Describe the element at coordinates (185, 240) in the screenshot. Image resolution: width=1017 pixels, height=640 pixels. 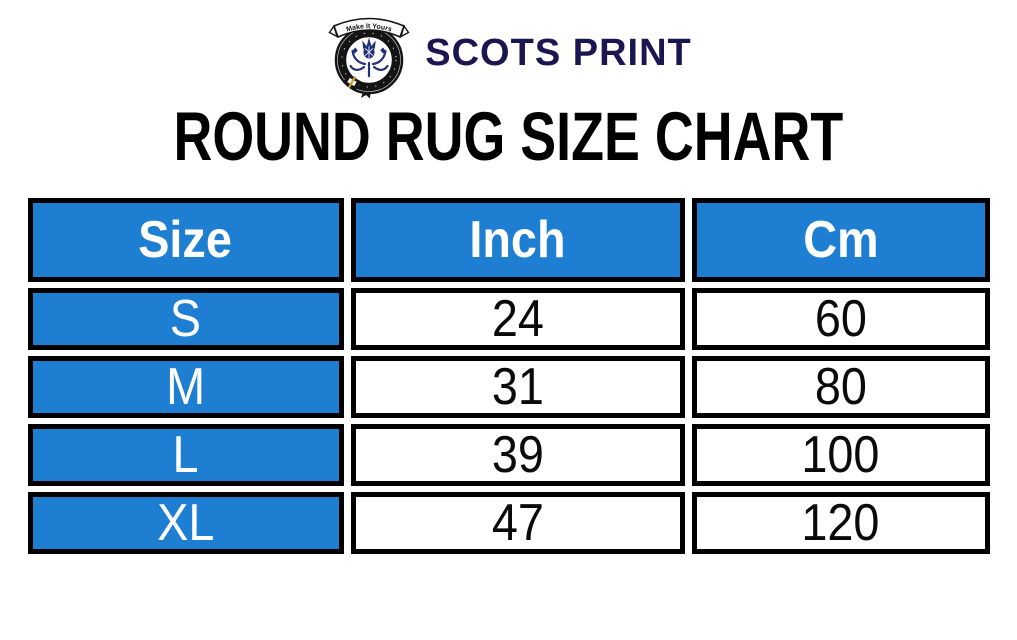
I see `column-header-size: Size` at that location.